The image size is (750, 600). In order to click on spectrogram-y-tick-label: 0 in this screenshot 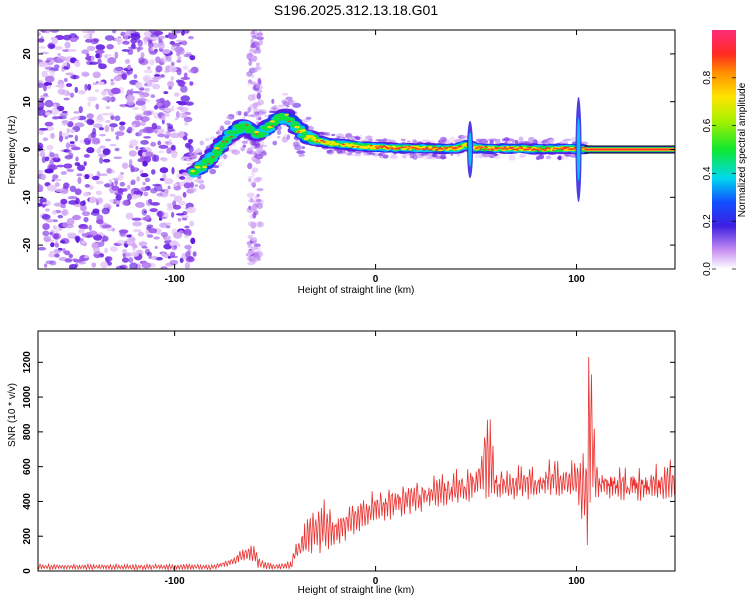, I will do `click(27, 149)`.